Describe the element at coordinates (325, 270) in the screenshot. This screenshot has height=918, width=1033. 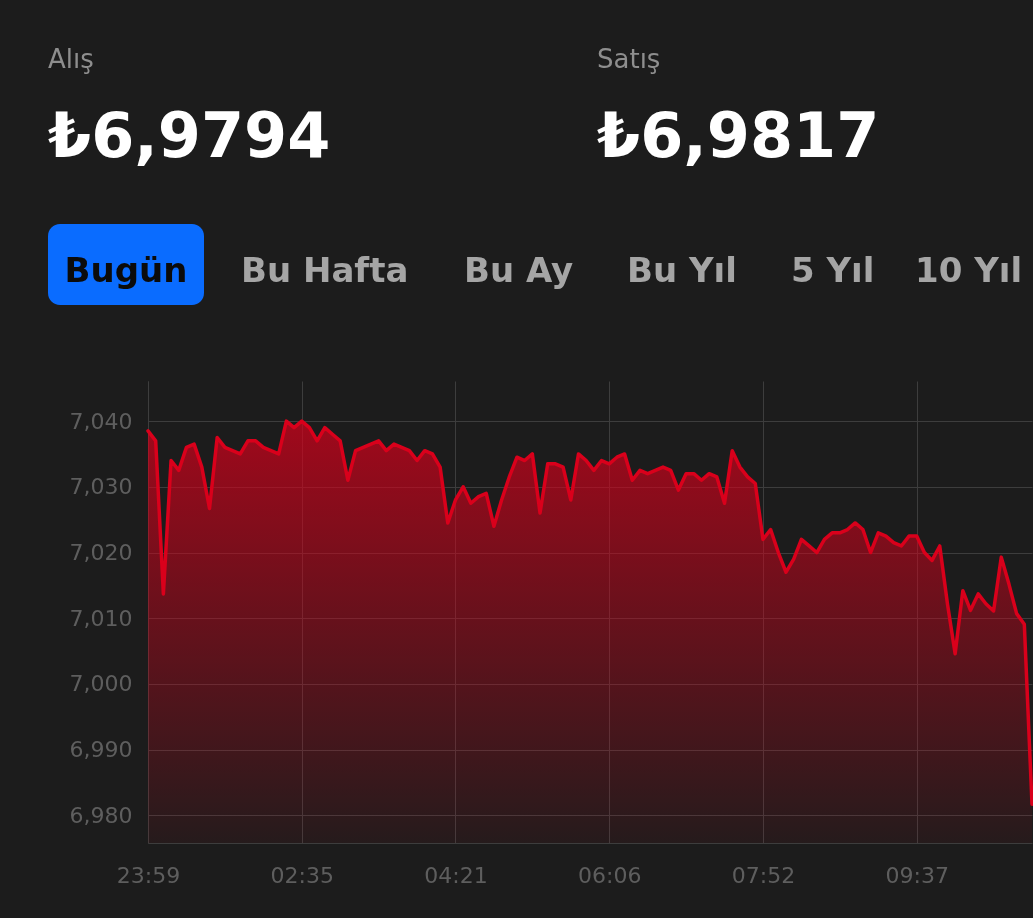
I see `text: Bu Hafta` at that location.